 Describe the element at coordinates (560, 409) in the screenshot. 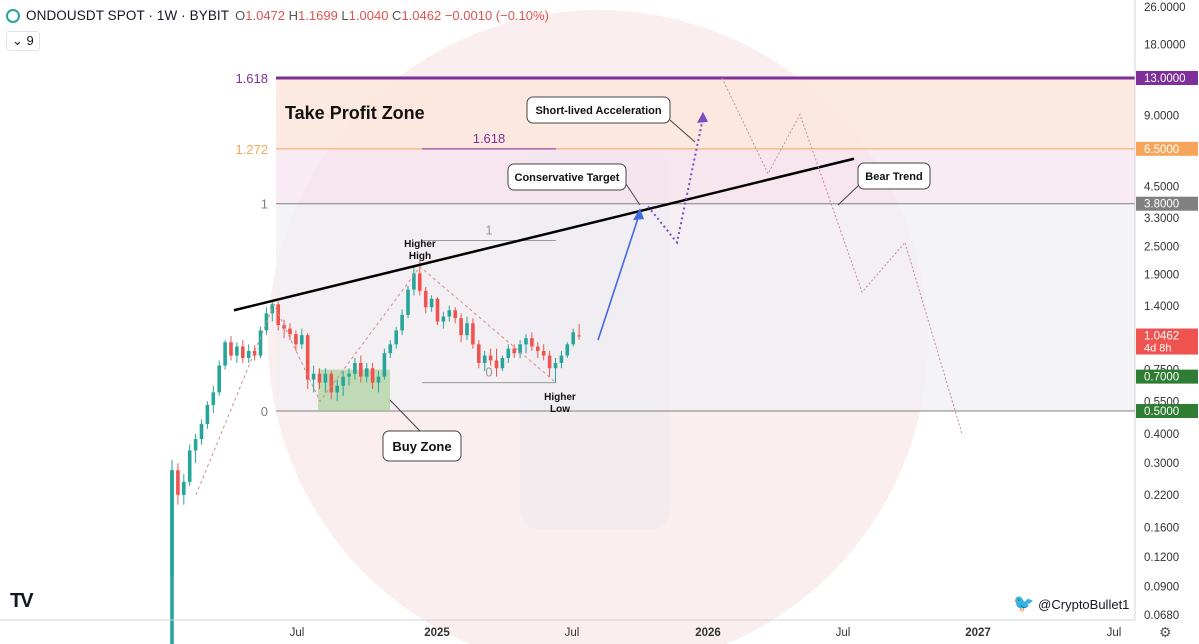

I see `higher-low-label-text: Low` at that location.